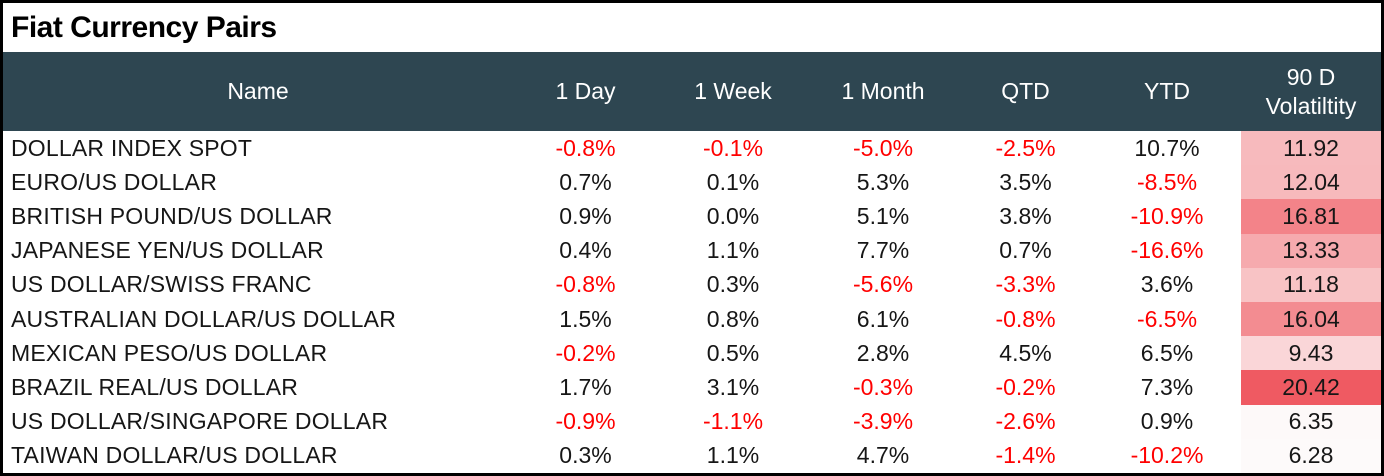 The height and width of the screenshot is (476, 1384). What do you see at coordinates (1025, 455) in the screenshot?
I see `value-cell: -1.4%` at bounding box center [1025, 455].